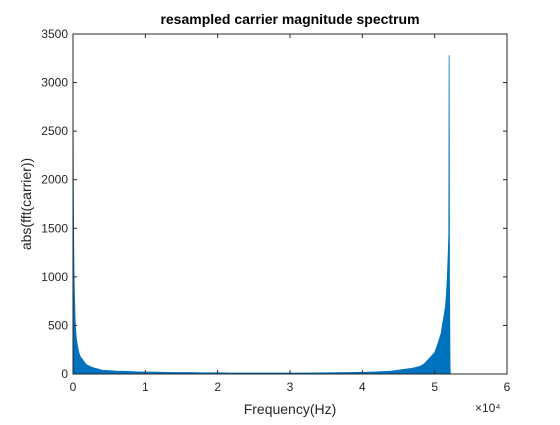 The width and height of the screenshot is (560, 425). I want to click on x-tick-label: 2, so click(217, 387).